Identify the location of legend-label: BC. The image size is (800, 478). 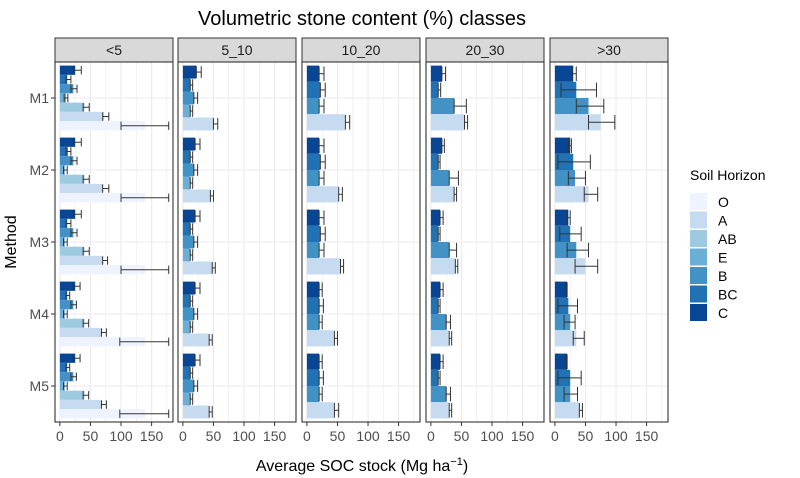
(727, 295).